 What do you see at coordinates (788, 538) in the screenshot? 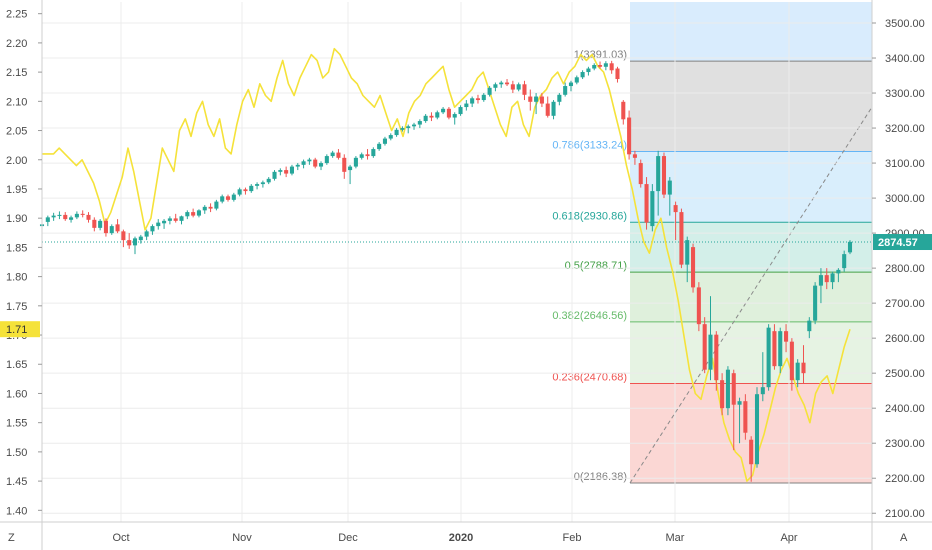
I see `x-tick-label: Apr` at bounding box center [788, 538].